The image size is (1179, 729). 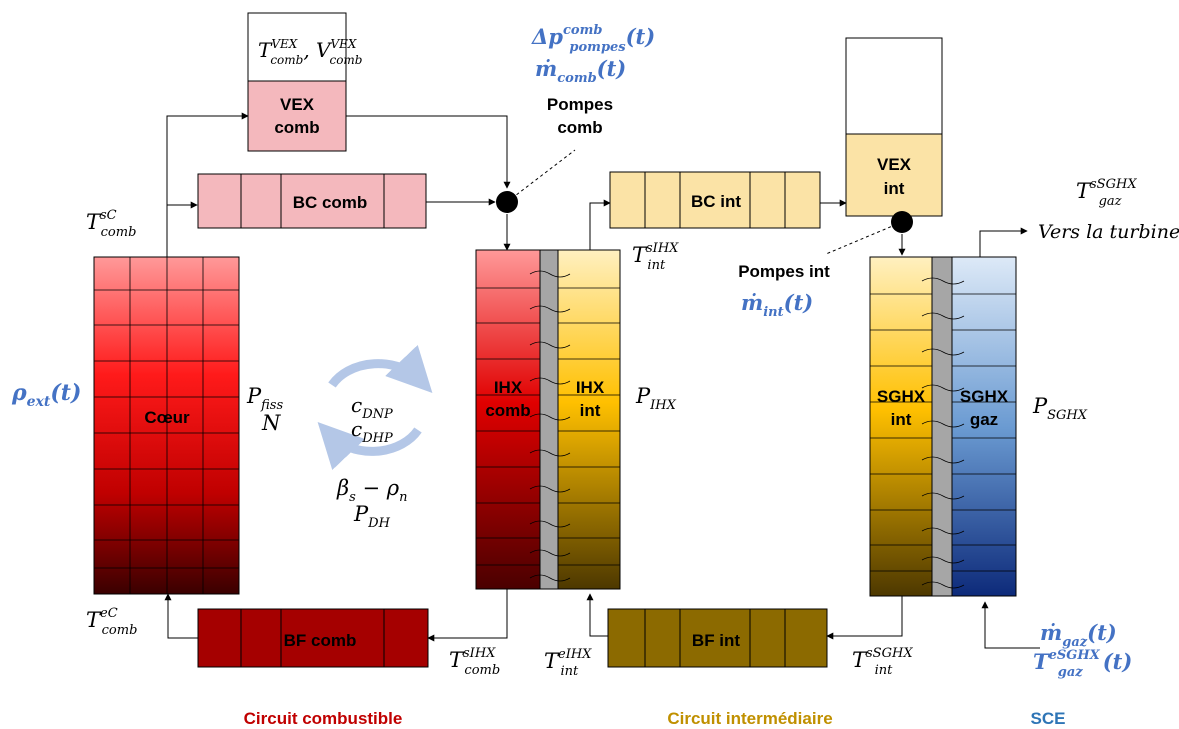 I want to click on vex-comb: VEX comb TVEX comb, VVEX comb, so click(x=304, y=82).